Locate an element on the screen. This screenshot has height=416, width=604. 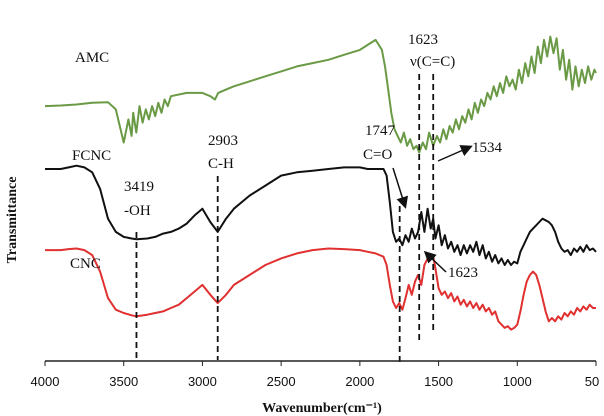
series-label-cnc: CNC is located at coordinates (85, 264).